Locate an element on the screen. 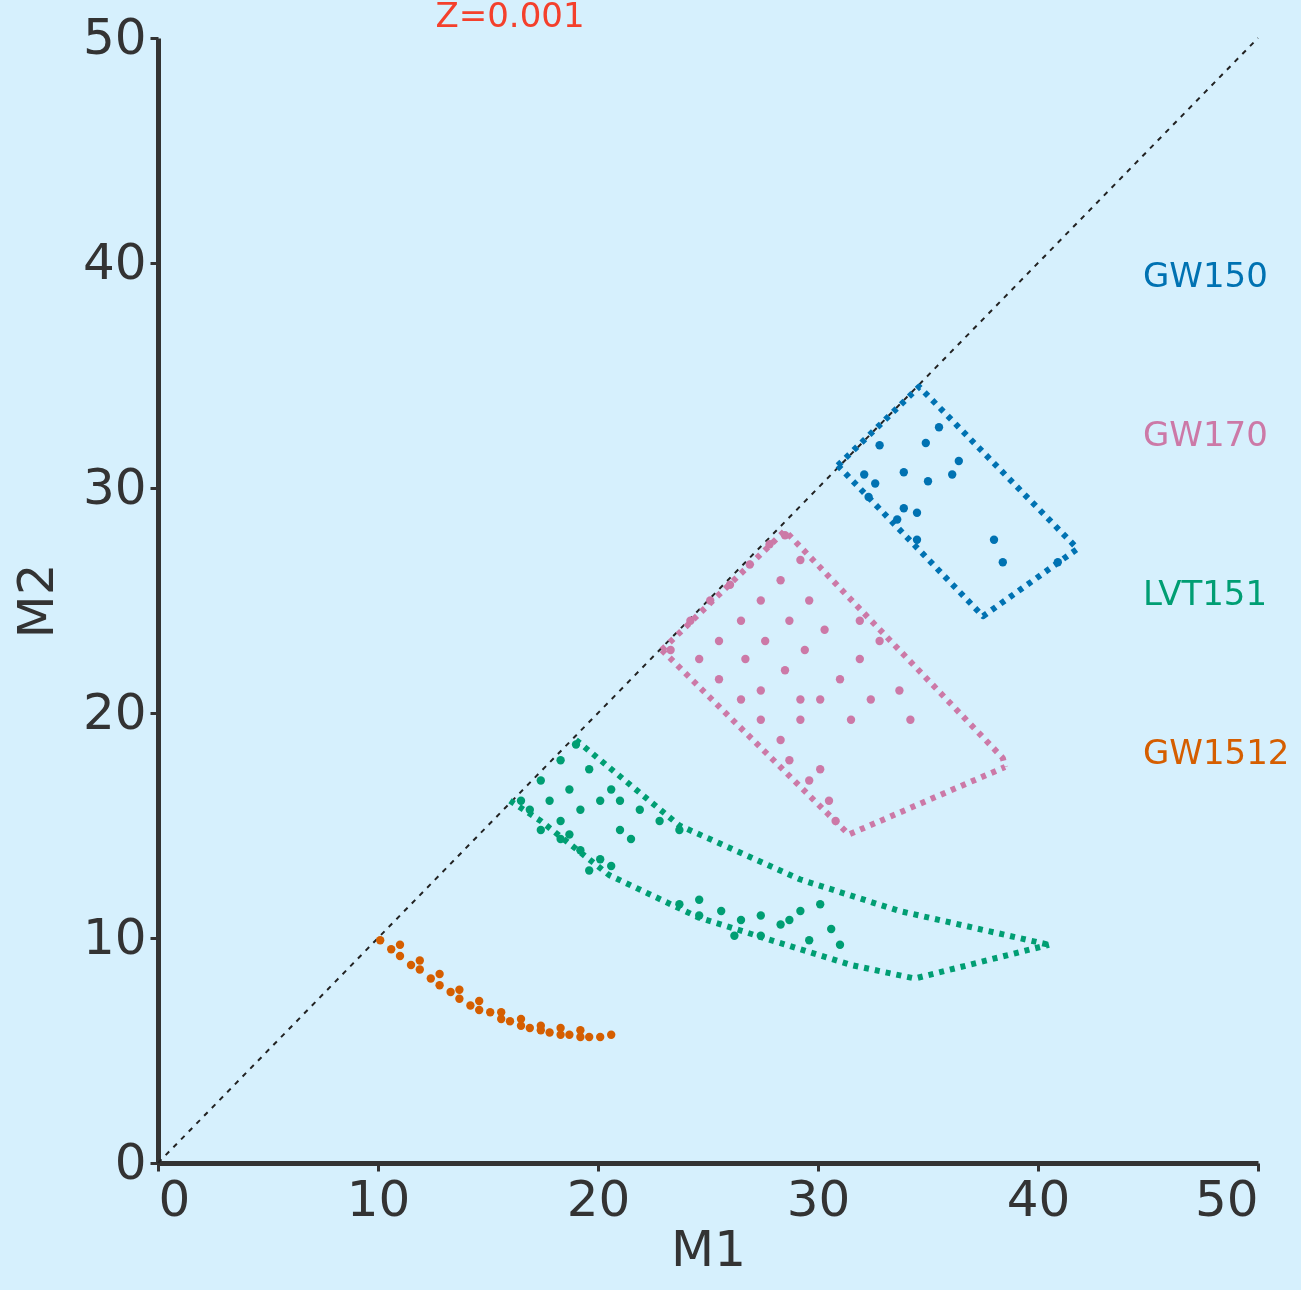 This screenshot has width=1301, height=1290. y-tick-label: 10 is located at coordinates (114, 936).